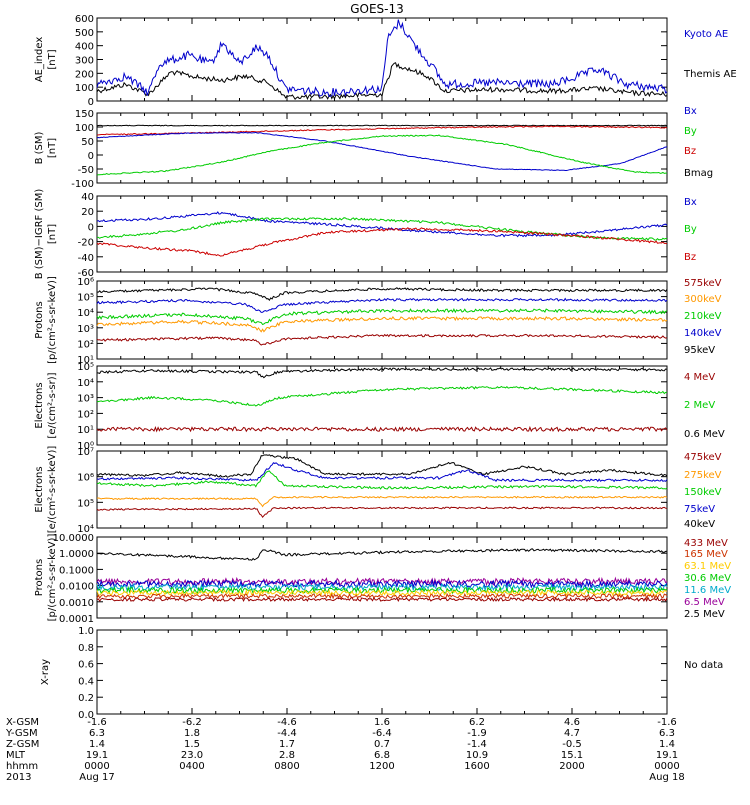  What do you see at coordinates (699, 405) in the screenshot?
I see `legend-label: 2 MeV` at bounding box center [699, 405].